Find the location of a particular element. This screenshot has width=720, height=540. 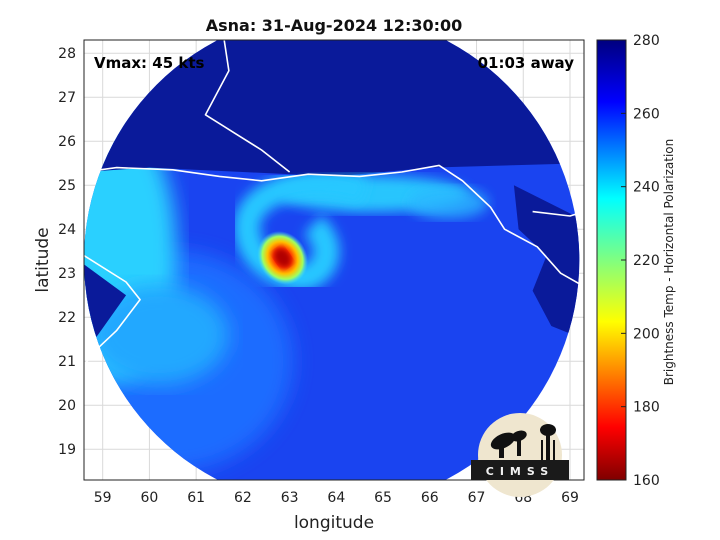

colorbar-tick-label: 160 is located at coordinates (646, 481).